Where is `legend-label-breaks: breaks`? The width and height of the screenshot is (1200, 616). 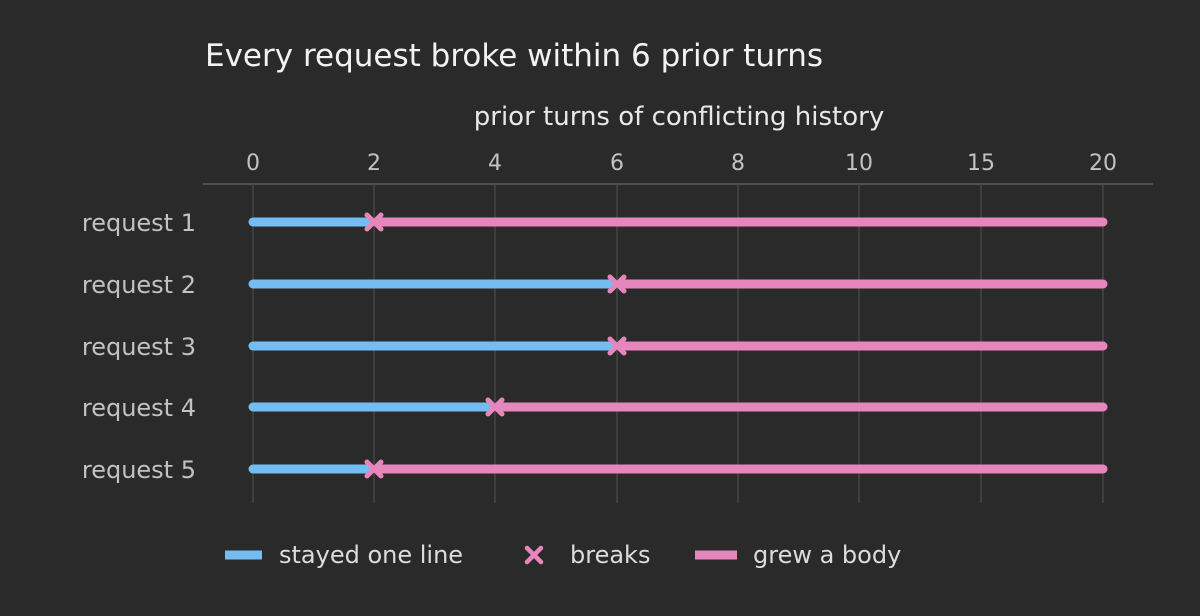
legend-label-breaks: breaks is located at coordinates (610, 555).